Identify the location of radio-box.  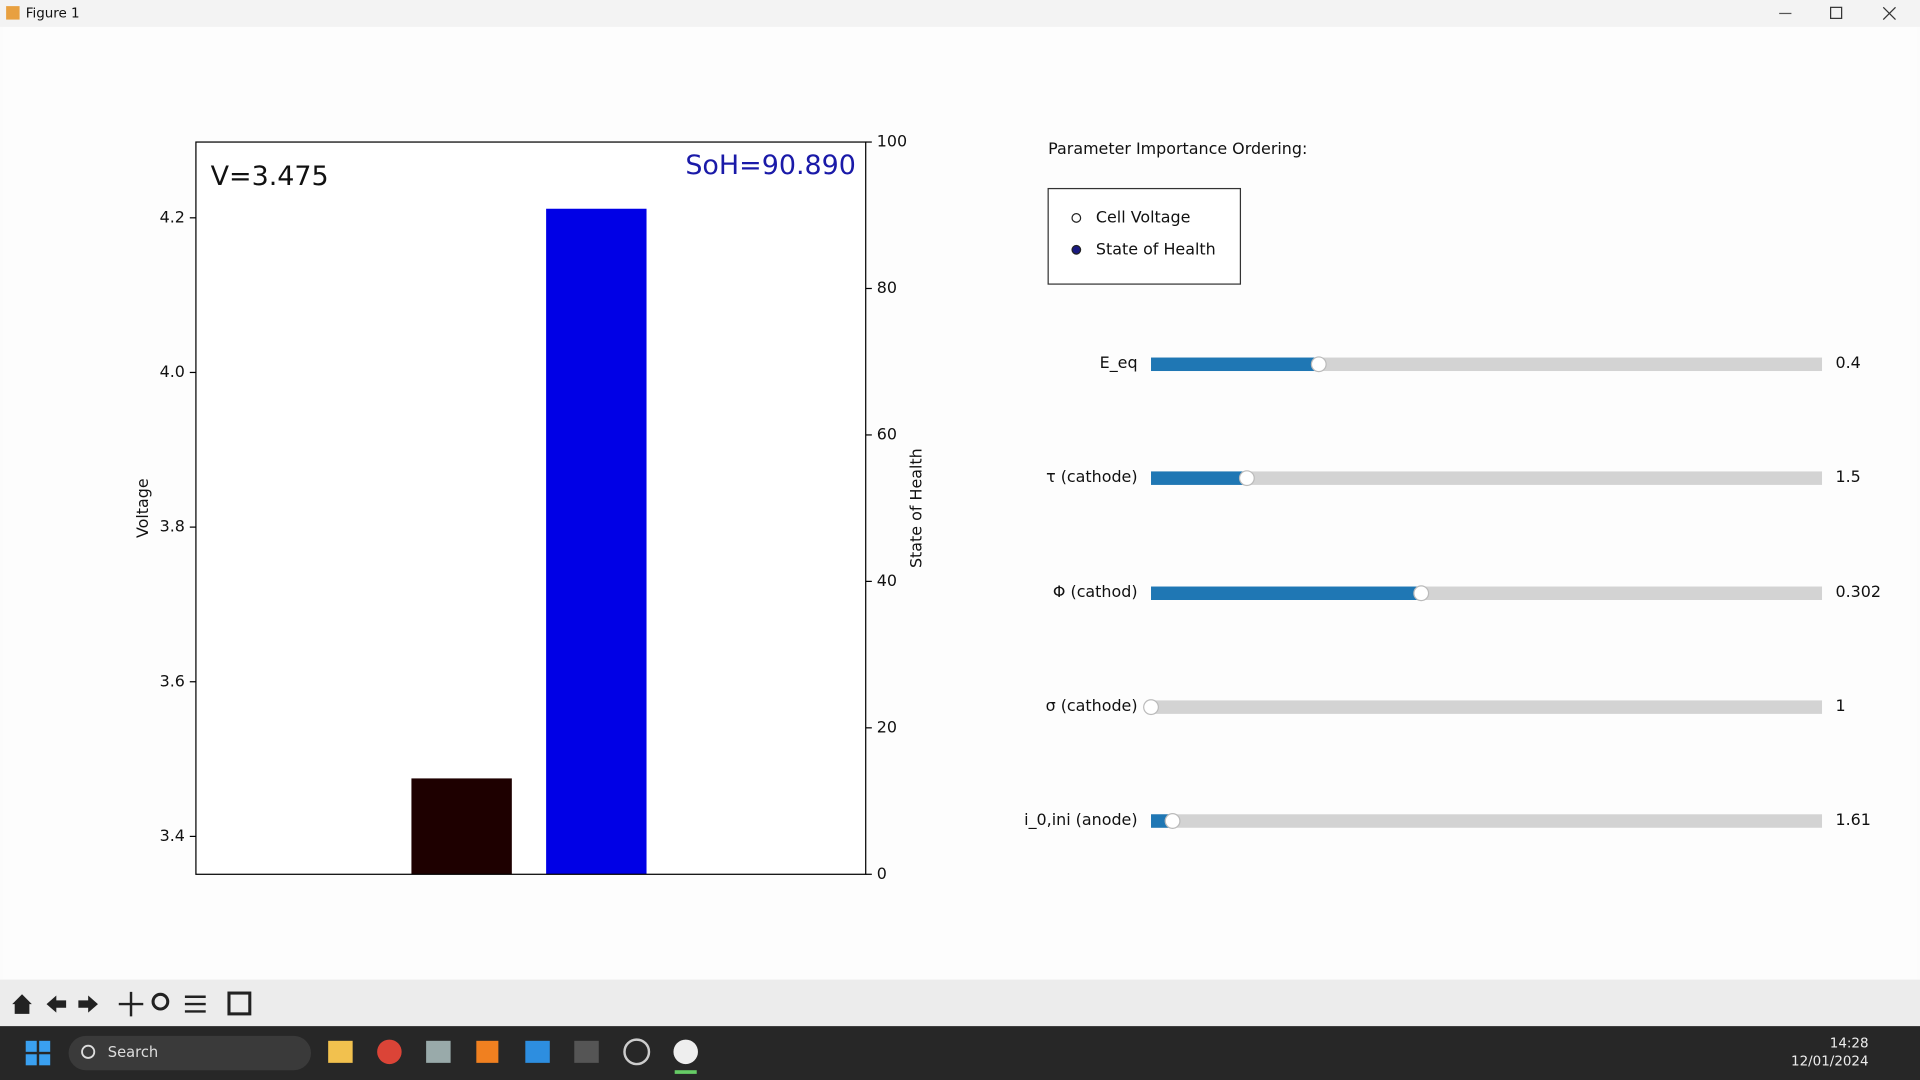
(1144, 236).